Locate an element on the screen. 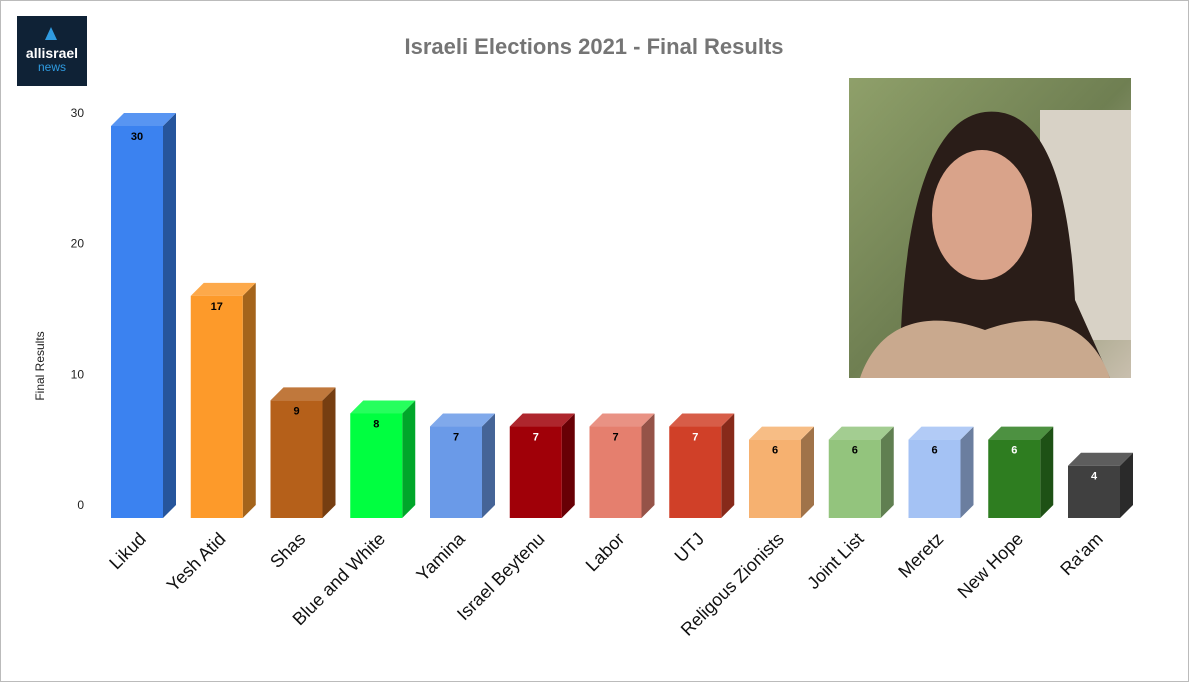 This screenshot has height=683, width=1190. data-label: 9 is located at coordinates (296, 411).